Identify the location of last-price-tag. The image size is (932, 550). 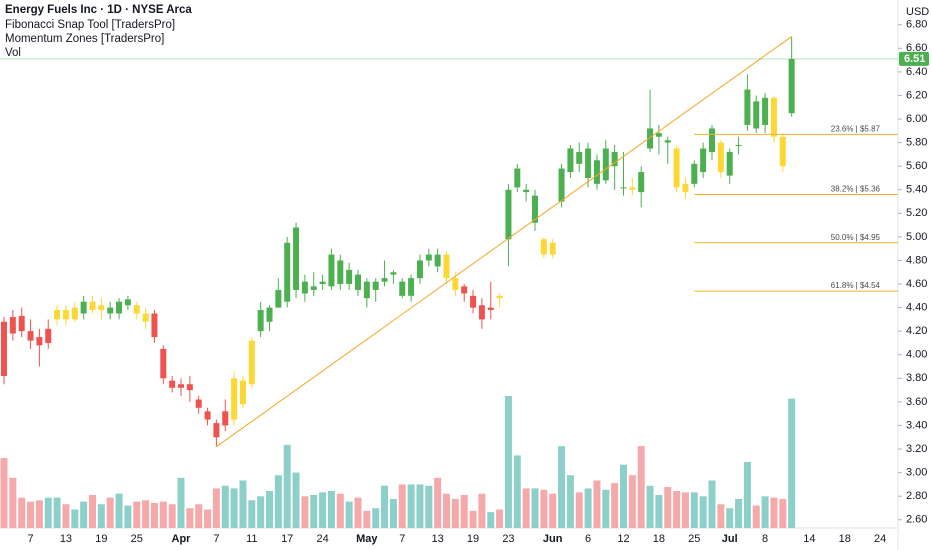
(914, 58).